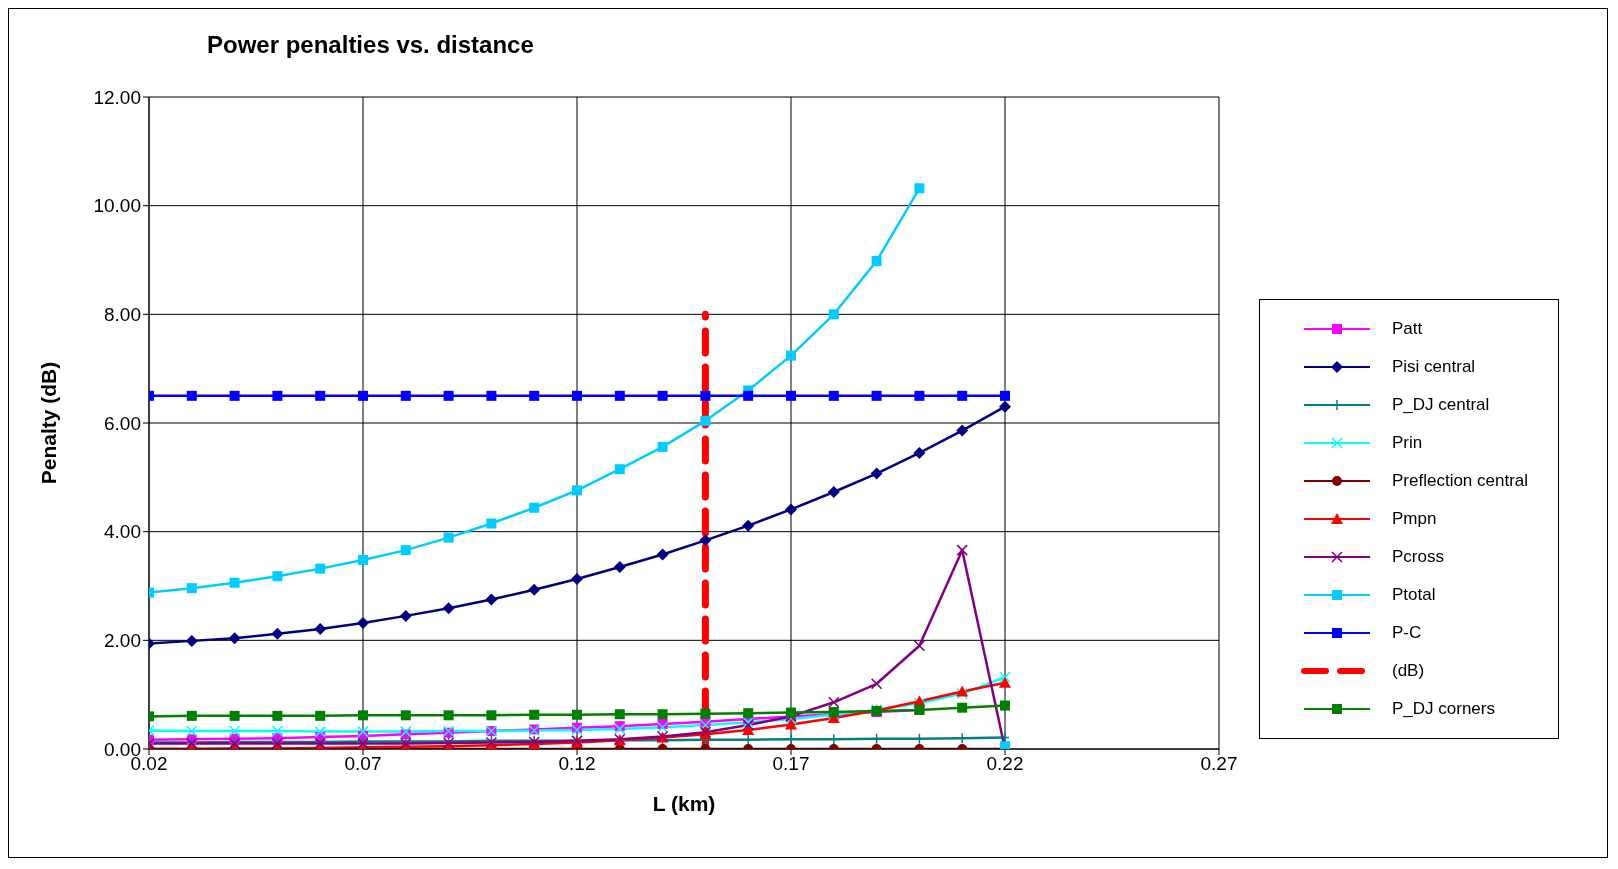 The height and width of the screenshot is (869, 1618). I want to click on y-tick-label: 10.00, so click(117, 206).